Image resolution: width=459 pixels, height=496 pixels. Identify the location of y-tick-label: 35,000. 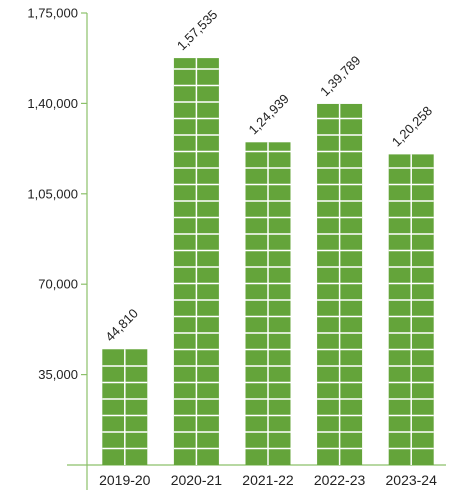
(58, 374).